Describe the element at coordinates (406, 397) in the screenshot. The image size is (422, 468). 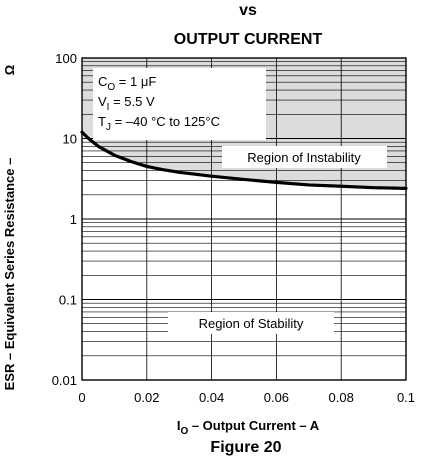
I see `x-tick-label: 0.1` at that location.